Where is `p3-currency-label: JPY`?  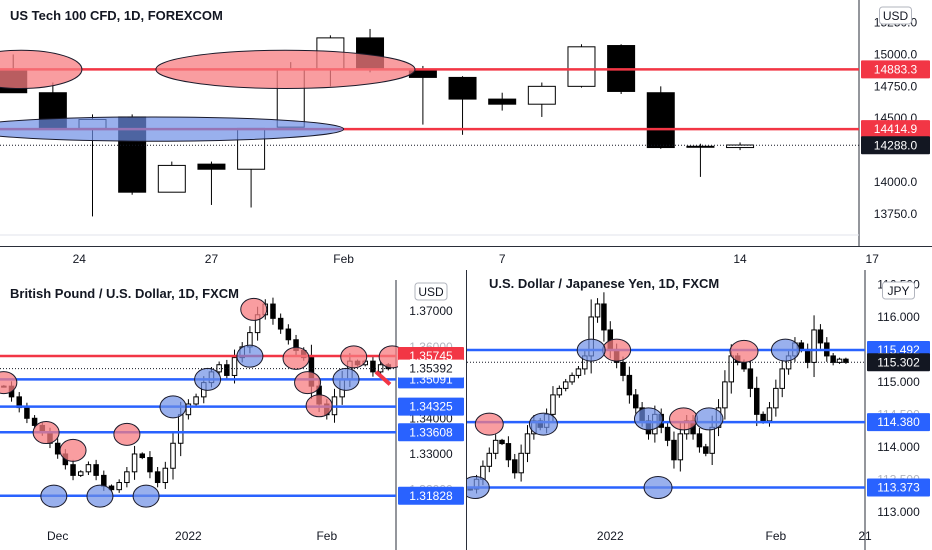 p3-currency-label: JPY is located at coordinates (898, 291).